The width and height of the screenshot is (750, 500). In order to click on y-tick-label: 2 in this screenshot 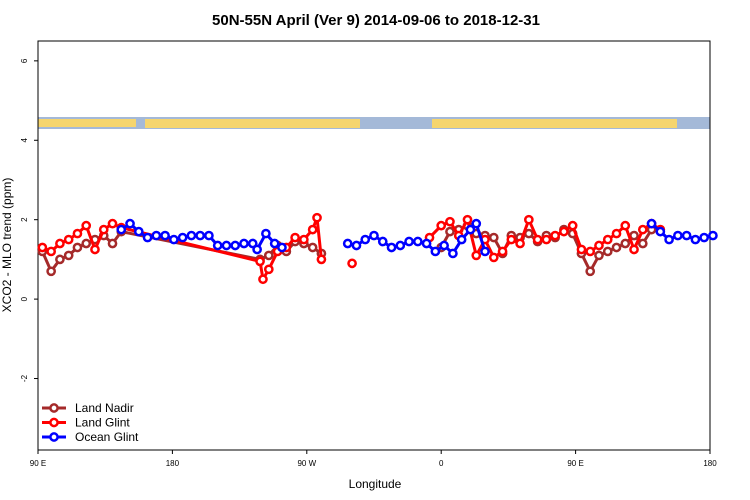, I will do `click(24, 219)`.